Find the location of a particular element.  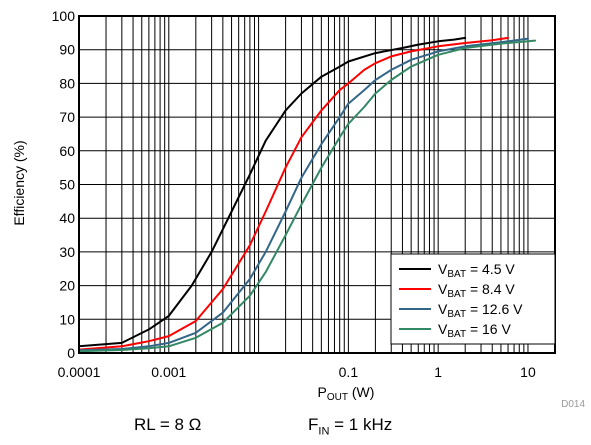

legend-label: VBAT = 4.5 V is located at coordinates (476, 270).